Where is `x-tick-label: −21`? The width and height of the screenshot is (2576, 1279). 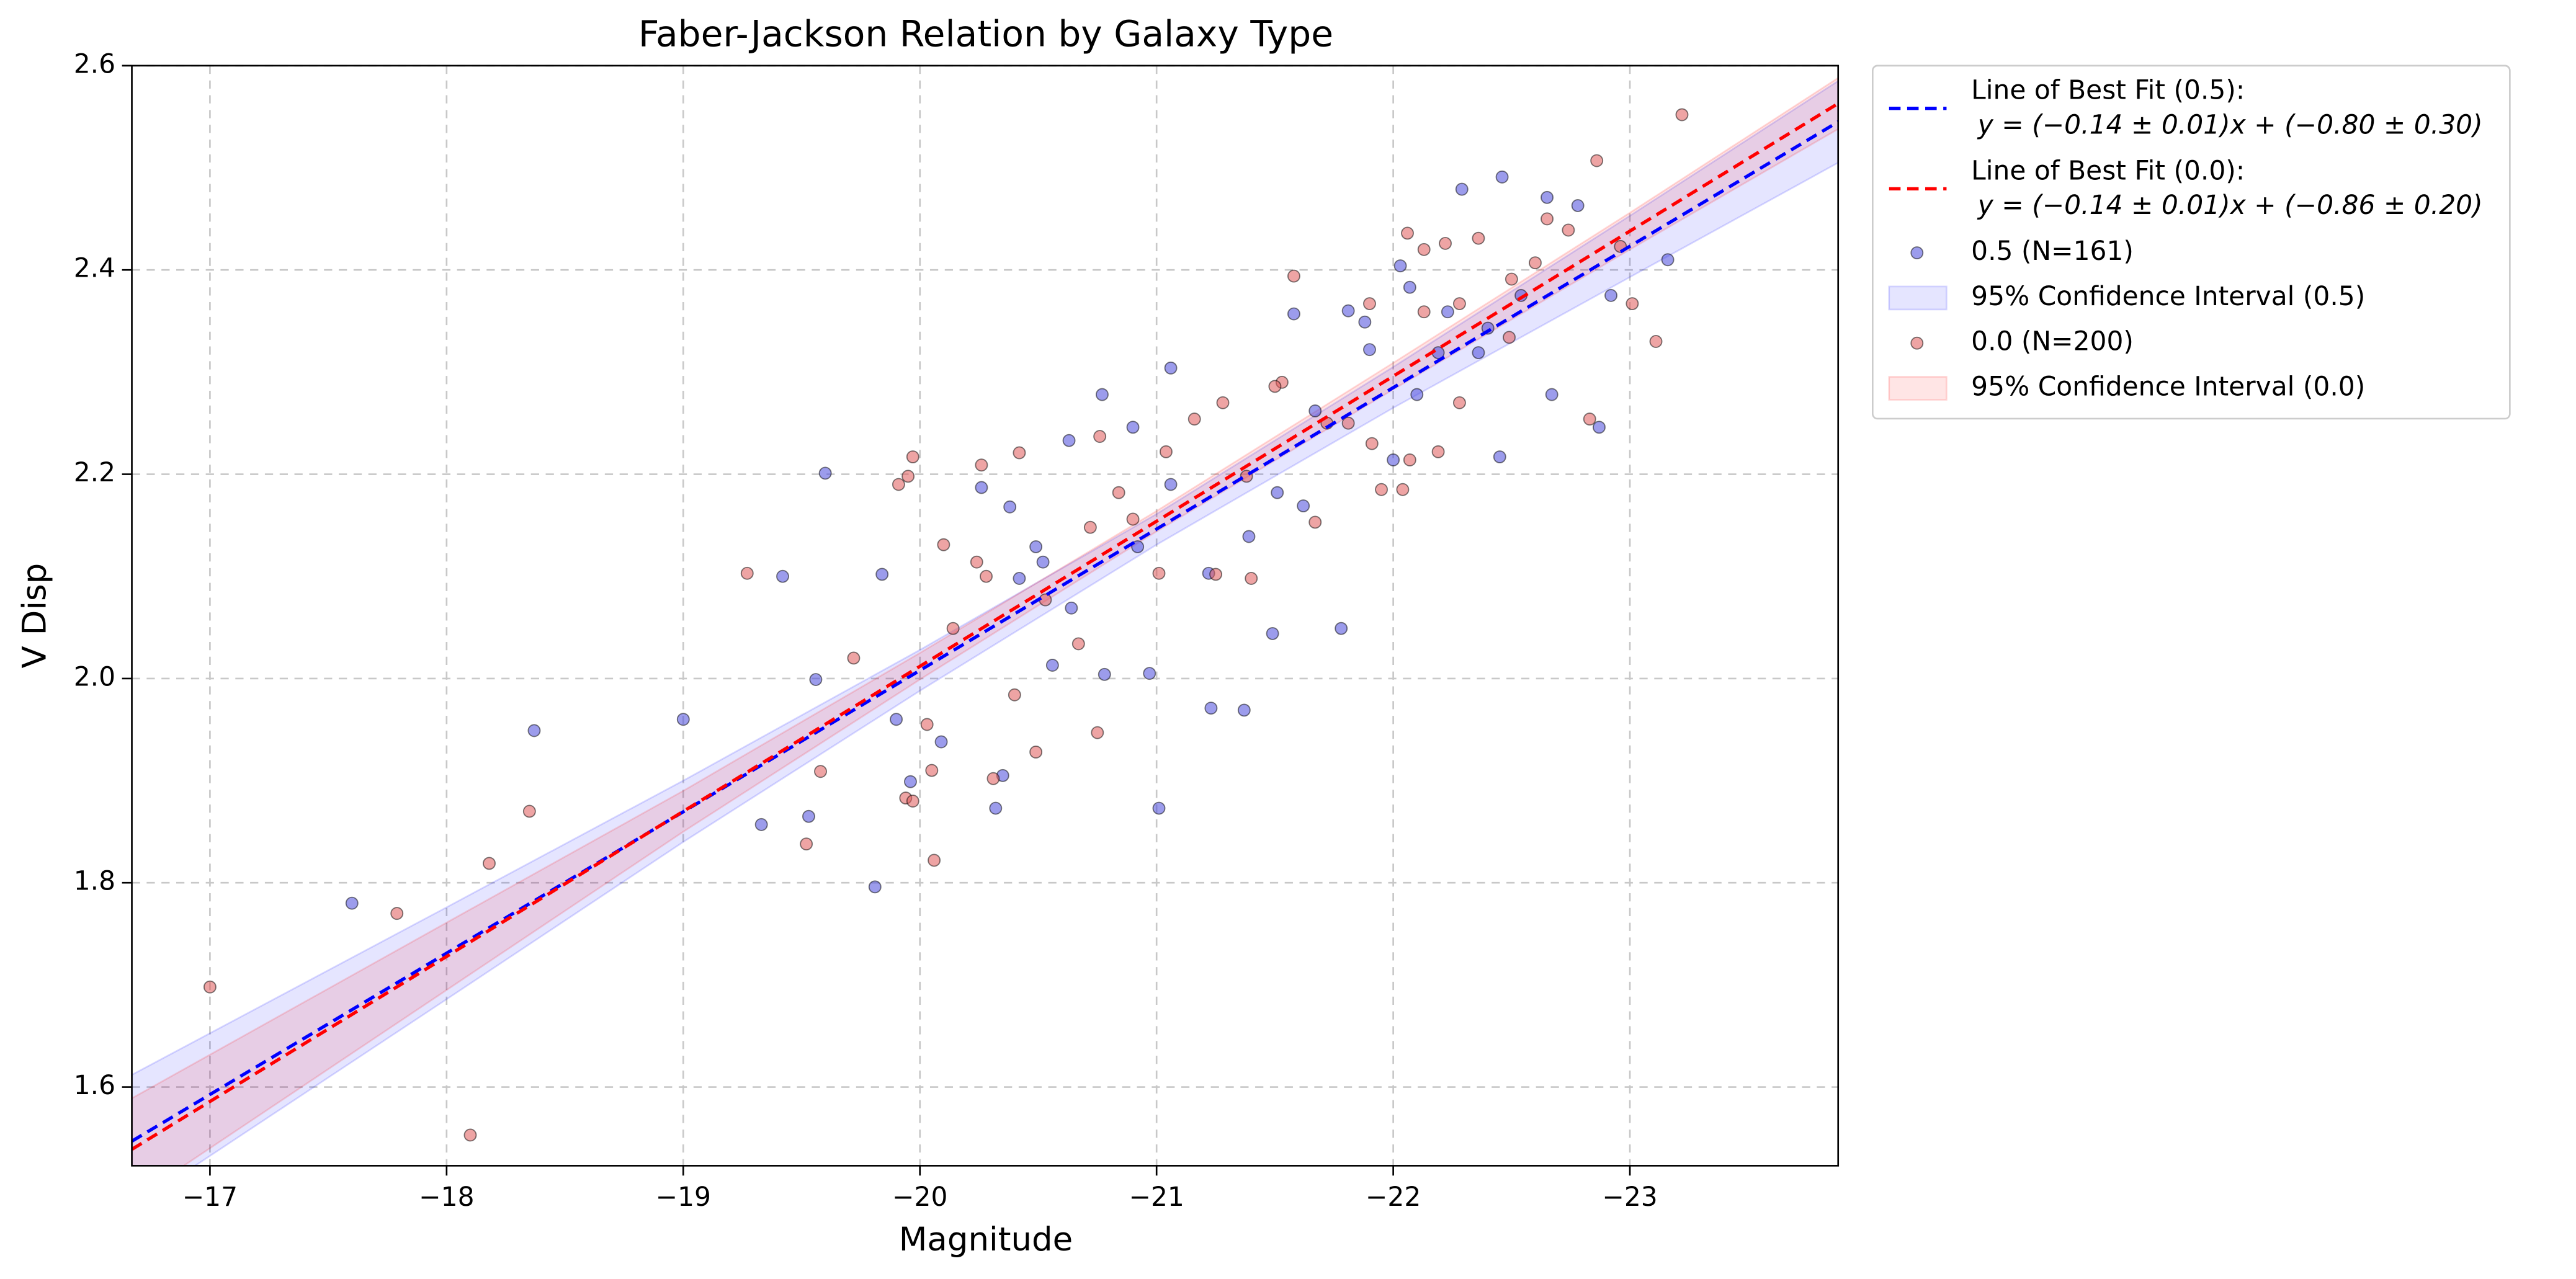 x-tick-label: −21 is located at coordinates (1156, 1197).